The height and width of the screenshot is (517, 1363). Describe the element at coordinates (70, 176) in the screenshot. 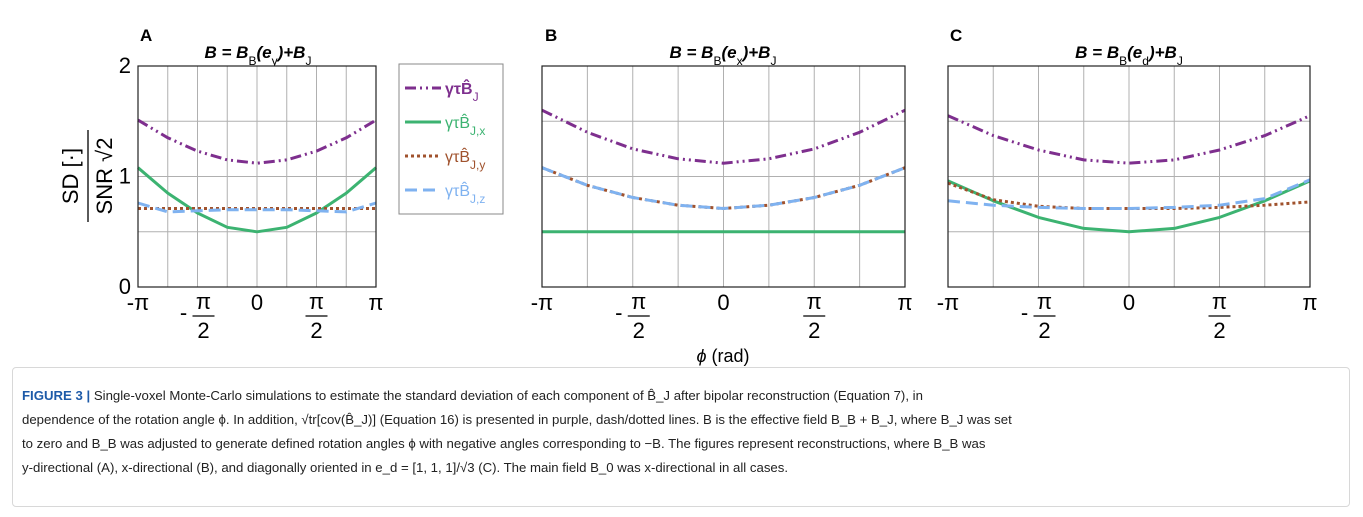

I see `y-label-numerator: SD [·]` at that location.